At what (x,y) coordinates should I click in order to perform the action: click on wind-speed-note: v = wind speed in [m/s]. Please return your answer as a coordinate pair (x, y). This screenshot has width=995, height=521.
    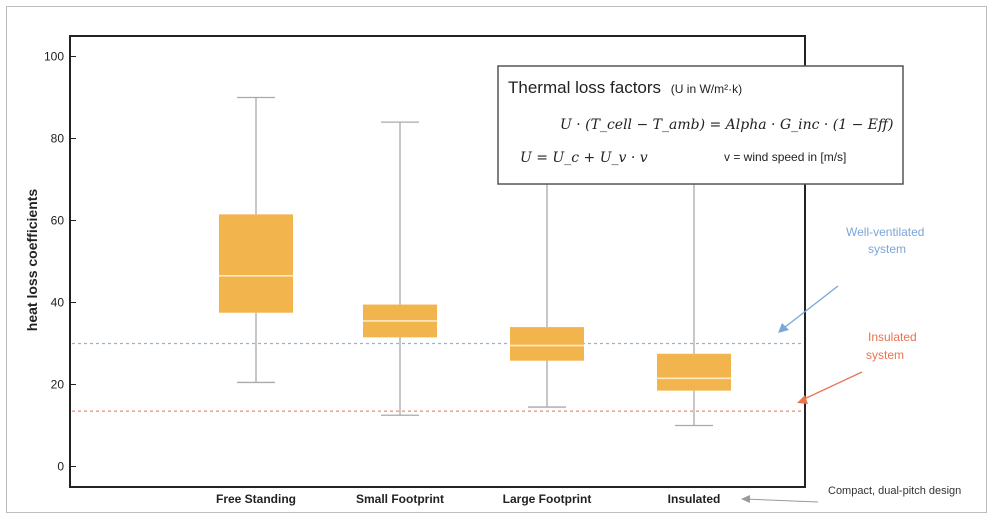
    Looking at the image, I should click on (785, 157).